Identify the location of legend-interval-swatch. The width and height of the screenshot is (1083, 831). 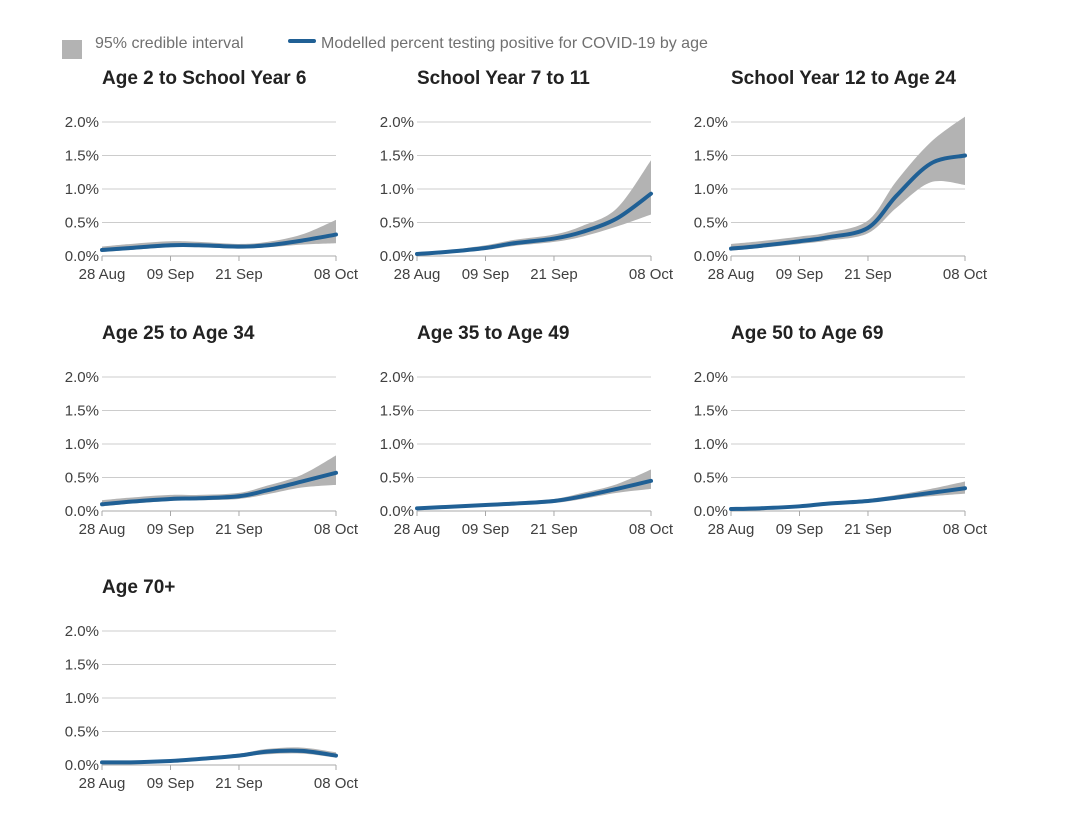
(72, 49).